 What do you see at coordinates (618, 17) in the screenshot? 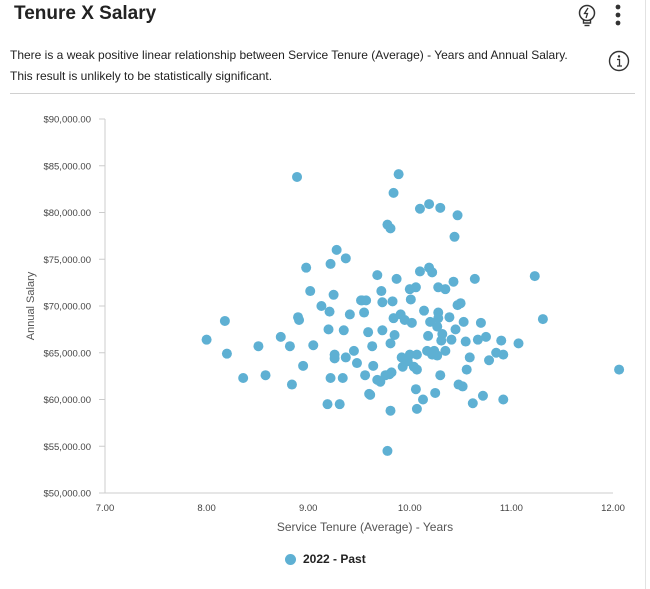
I see `kebab-menu-icon` at bounding box center [618, 17].